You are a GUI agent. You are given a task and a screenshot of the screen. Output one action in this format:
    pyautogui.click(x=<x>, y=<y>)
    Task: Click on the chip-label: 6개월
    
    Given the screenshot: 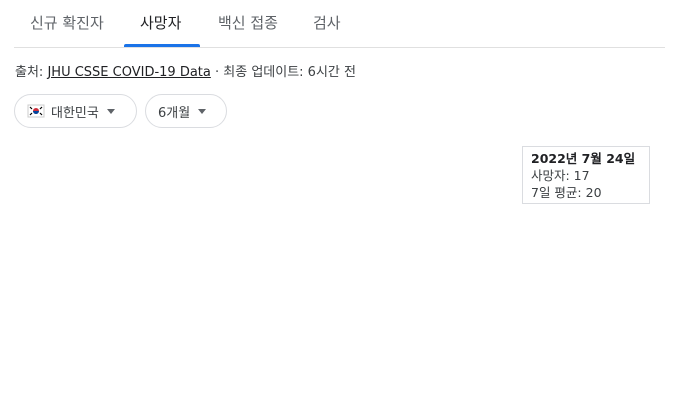 What is the action you would take?
    pyautogui.click(x=174, y=113)
    